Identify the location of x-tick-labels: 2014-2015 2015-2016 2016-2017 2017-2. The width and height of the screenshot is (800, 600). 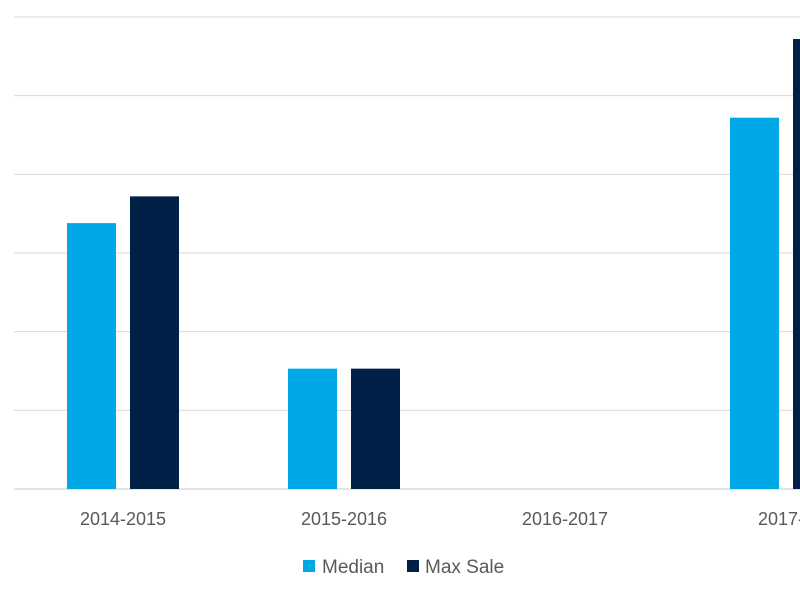
(440, 519).